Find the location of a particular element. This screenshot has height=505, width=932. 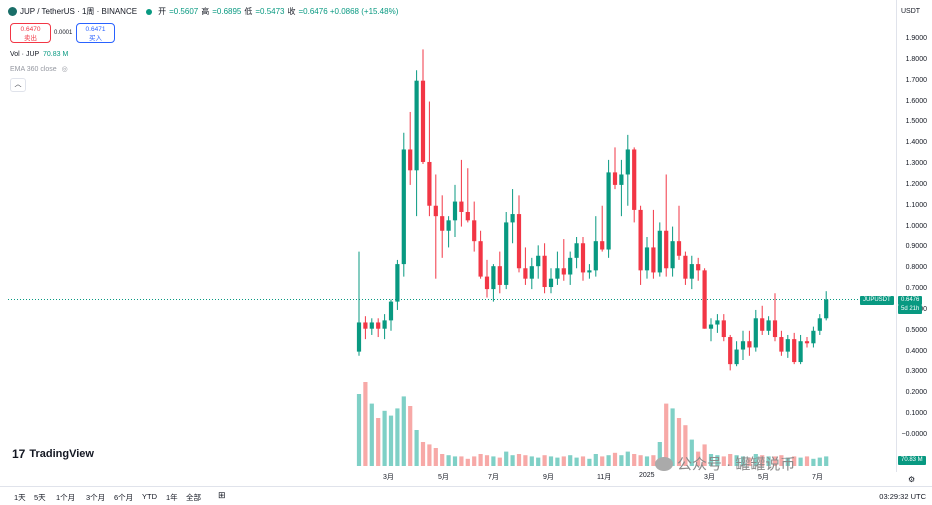

sell-button: 0.6470 卖出 is located at coordinates (30, 33).